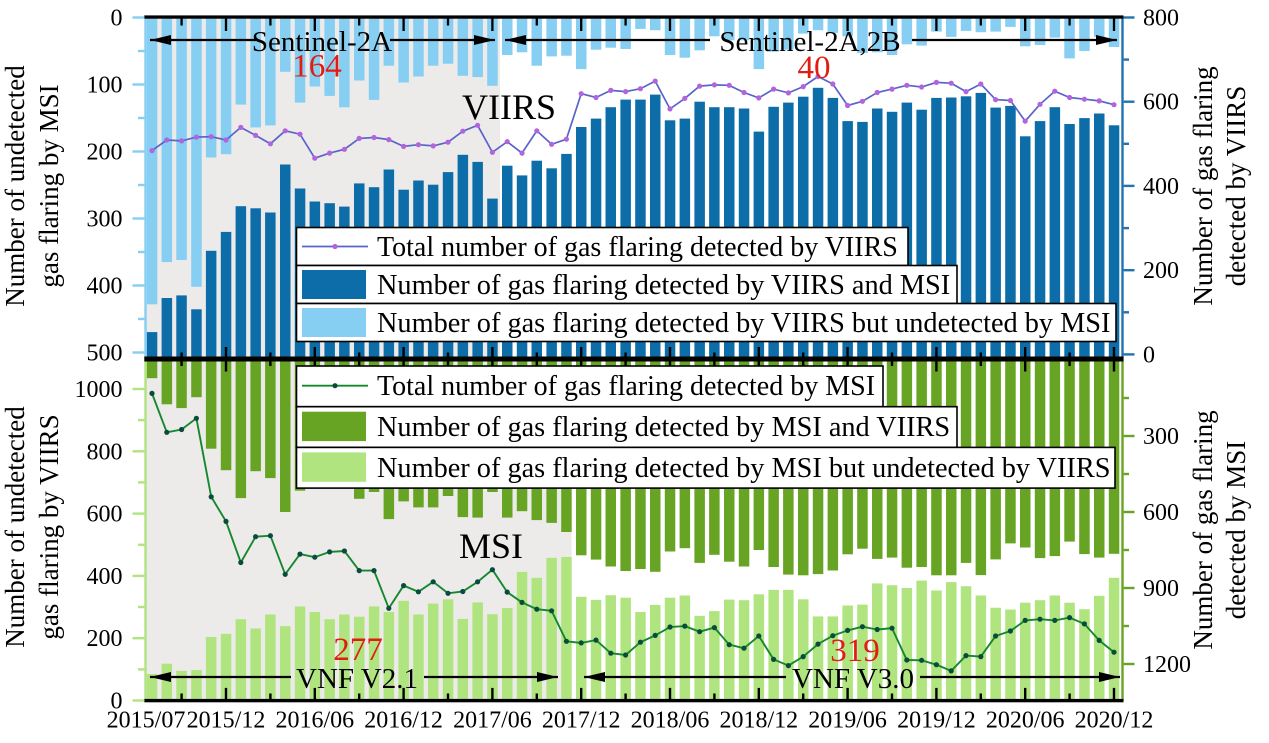 The width and height of the screenshot is (1269, 743). I want to click on svg-text: 2017/12, so click(581, 721).